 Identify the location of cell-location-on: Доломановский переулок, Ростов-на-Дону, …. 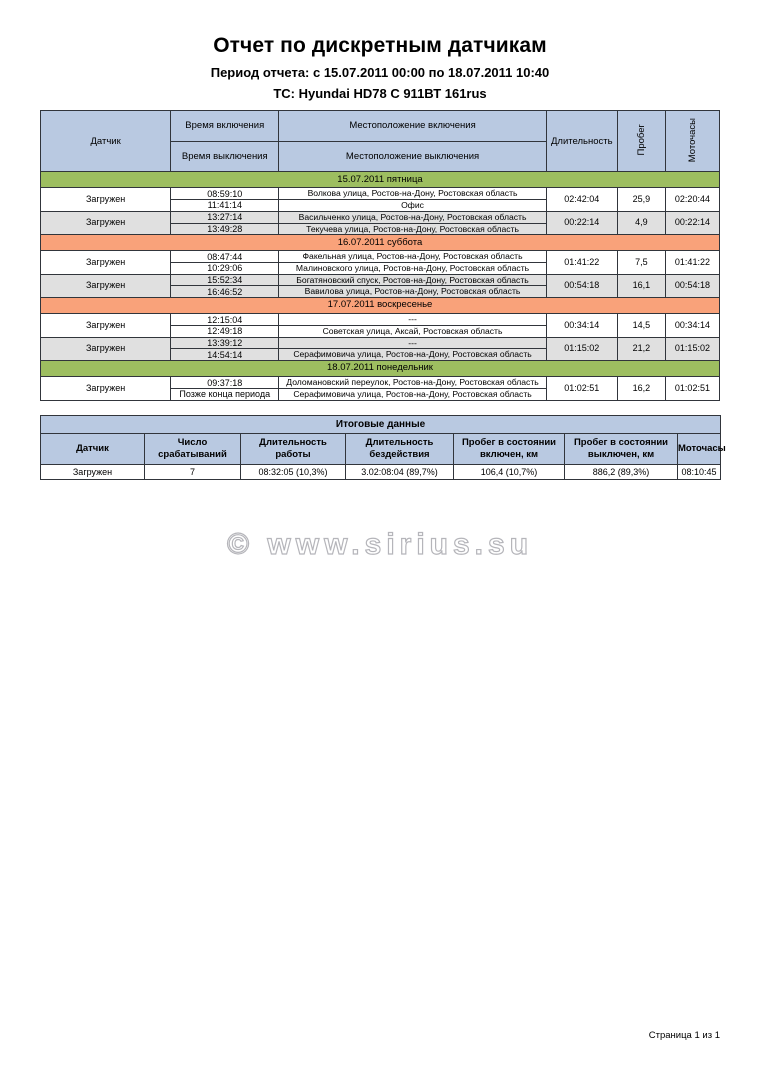
(412, 382).